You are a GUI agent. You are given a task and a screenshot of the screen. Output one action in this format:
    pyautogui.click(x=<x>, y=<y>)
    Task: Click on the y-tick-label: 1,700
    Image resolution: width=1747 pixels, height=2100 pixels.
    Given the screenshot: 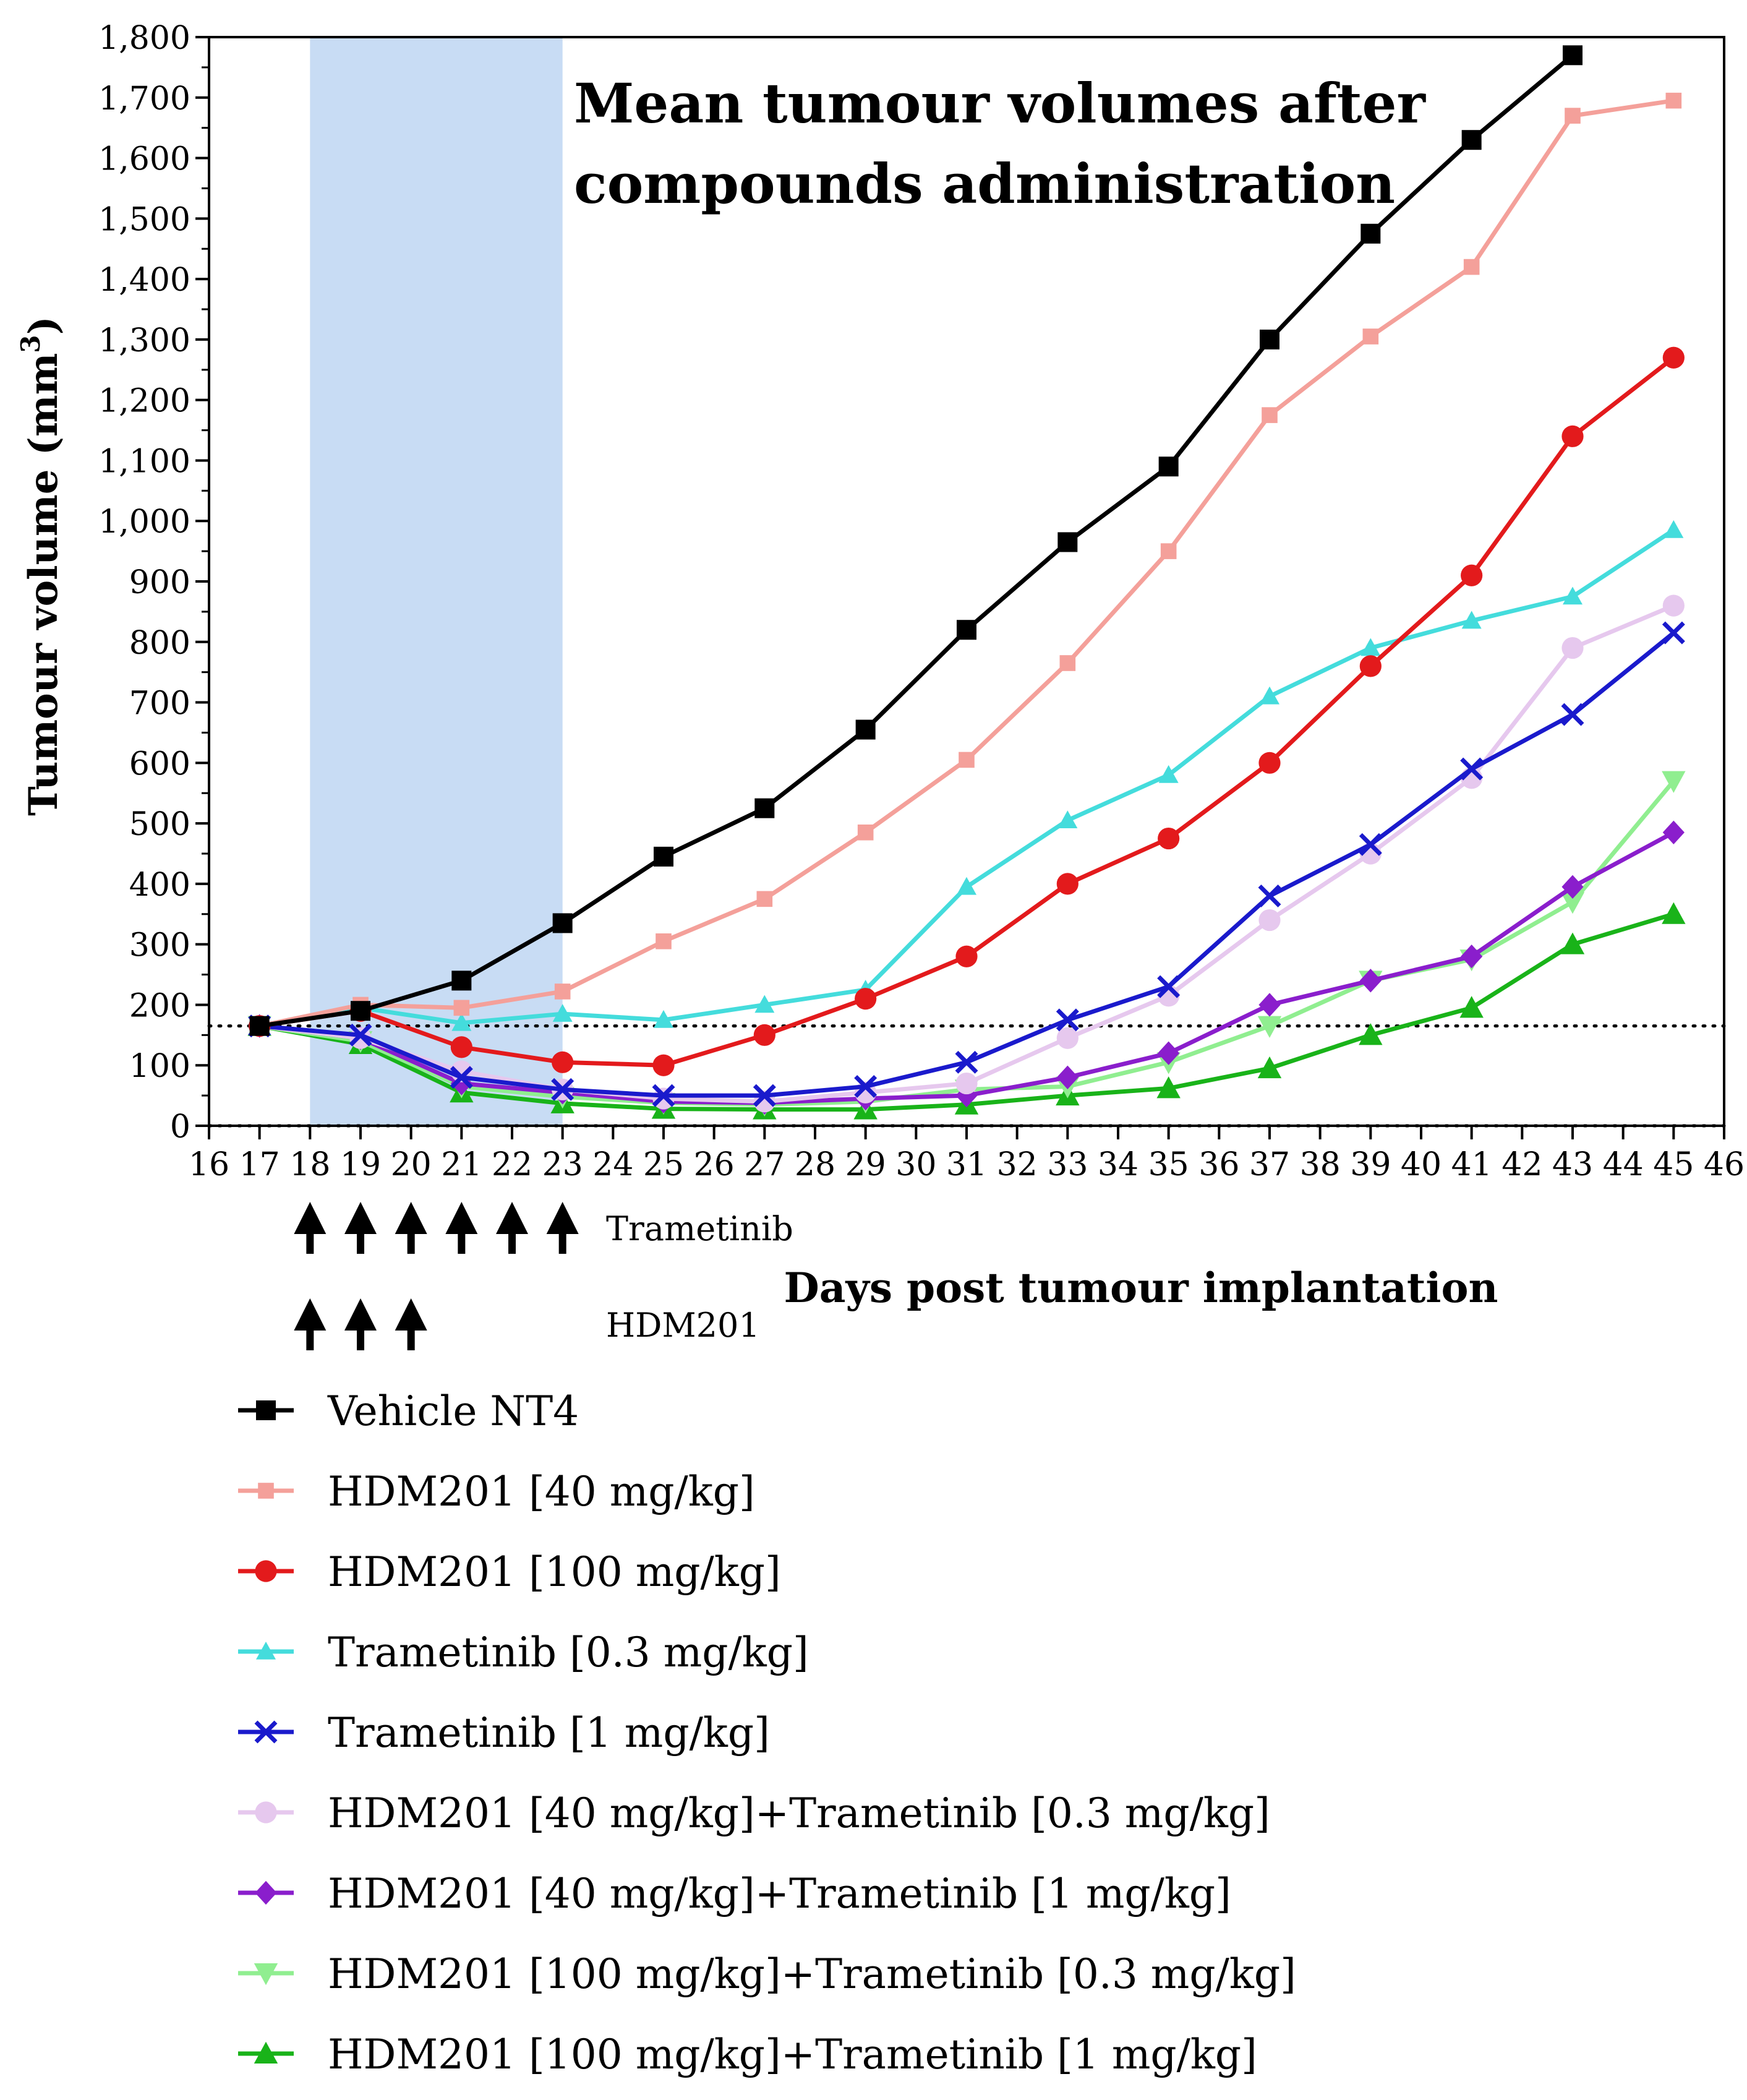 What is the action you would take?
    pyautogui.click(x=144, y=99)
    